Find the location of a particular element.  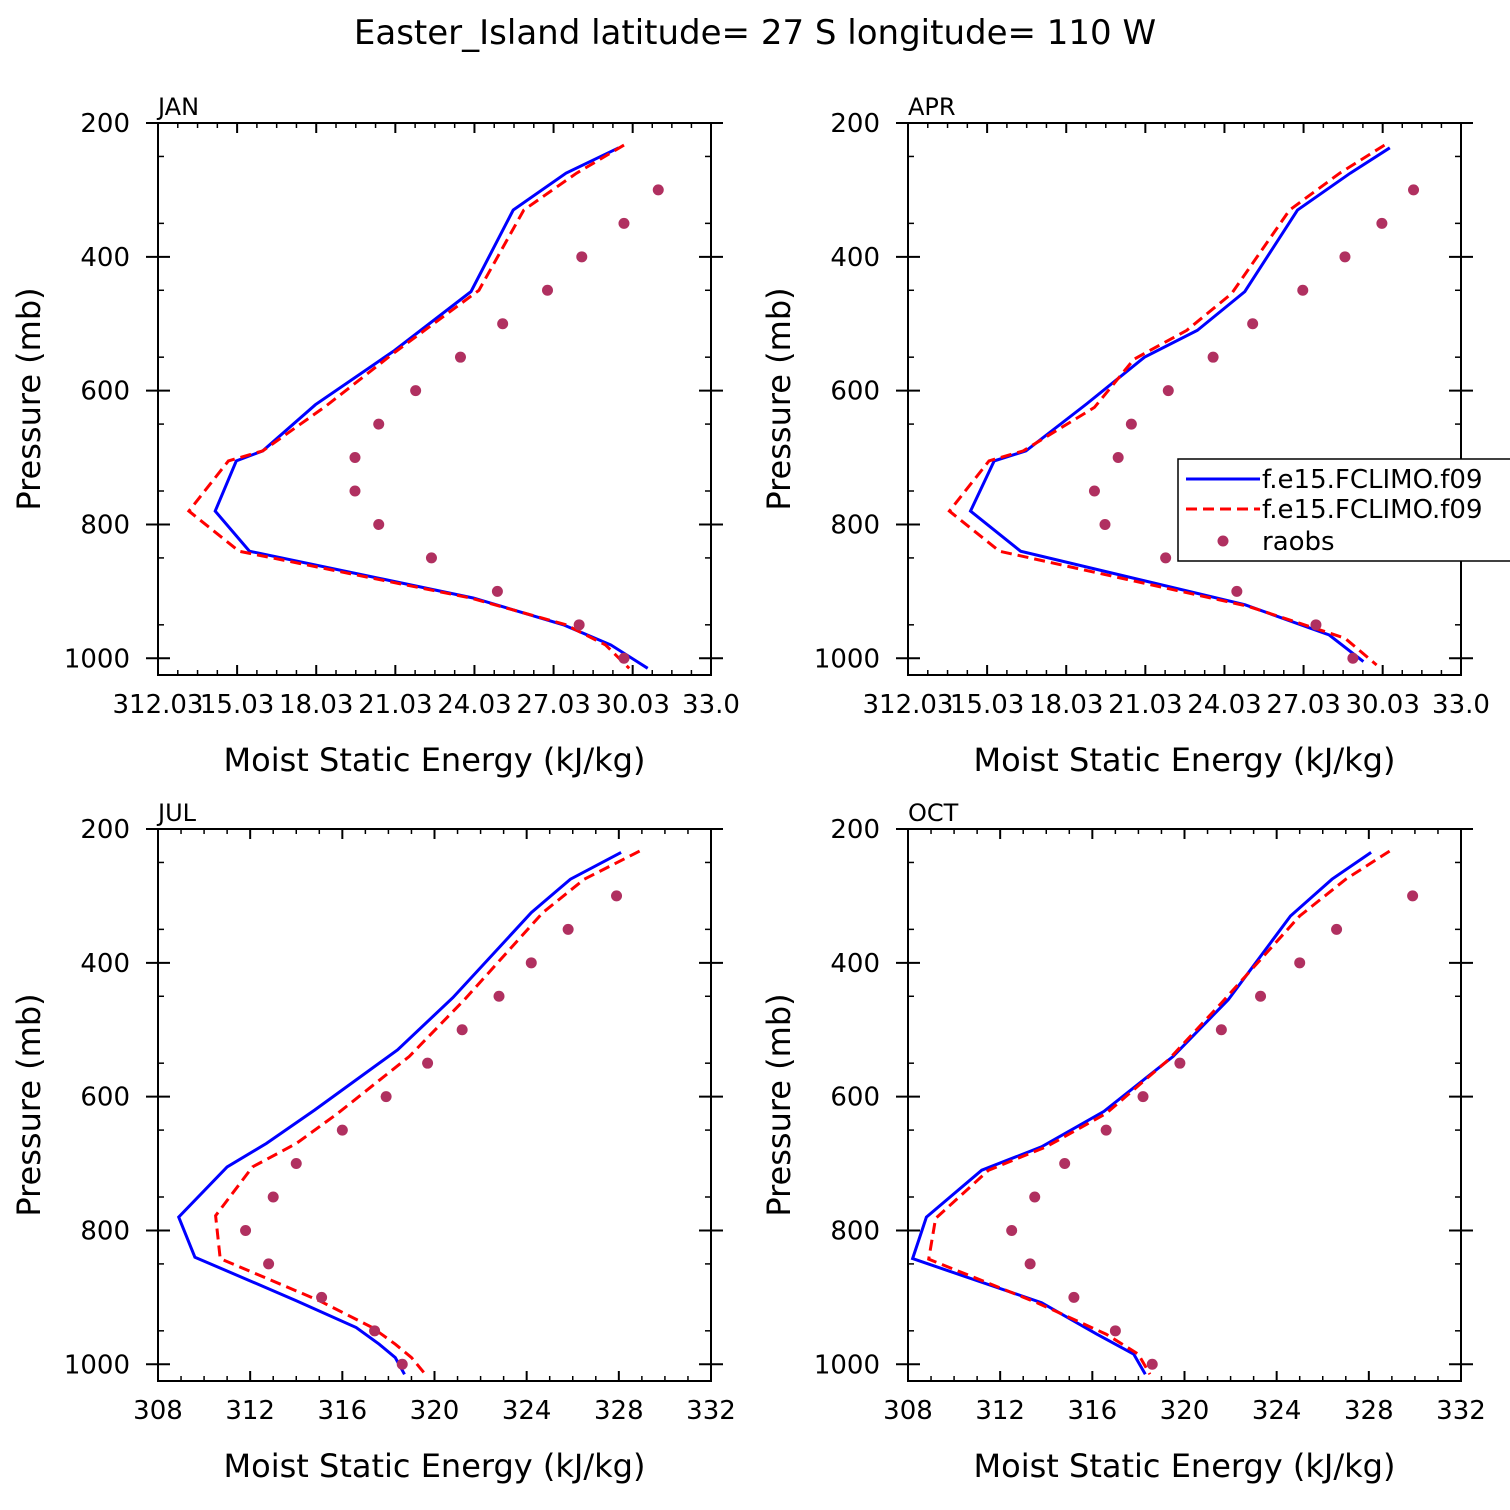

legend-box is located at coordinates (1343, 510).